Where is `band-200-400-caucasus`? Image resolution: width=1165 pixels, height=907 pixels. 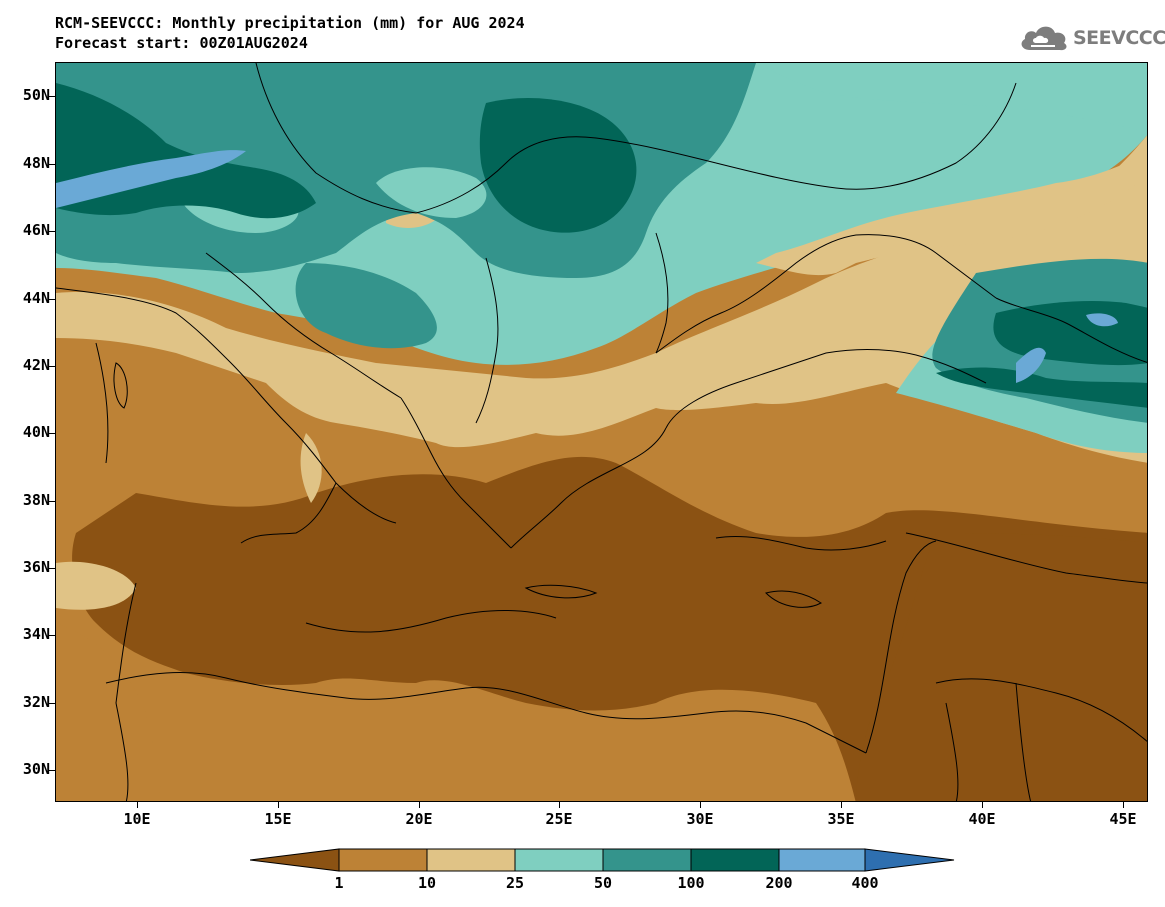
band-200-400-caucasus is located at coordinates (1031, 365).